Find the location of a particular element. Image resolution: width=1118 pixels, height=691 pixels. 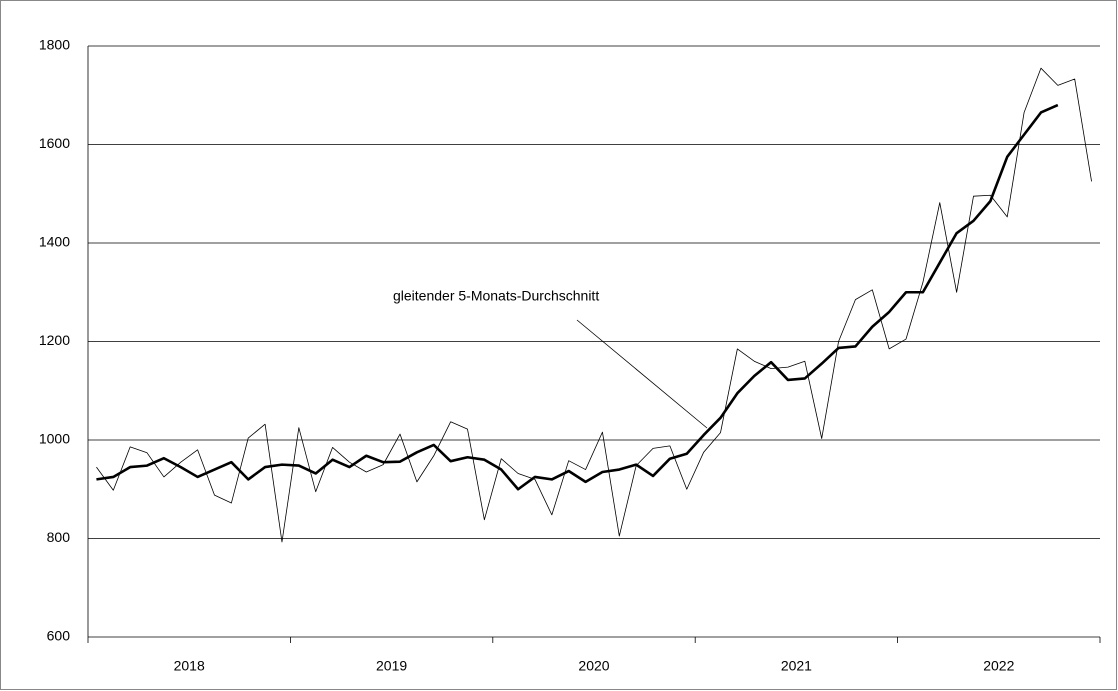

y-tick-label: 1200 is located at coordinates (54, 340).